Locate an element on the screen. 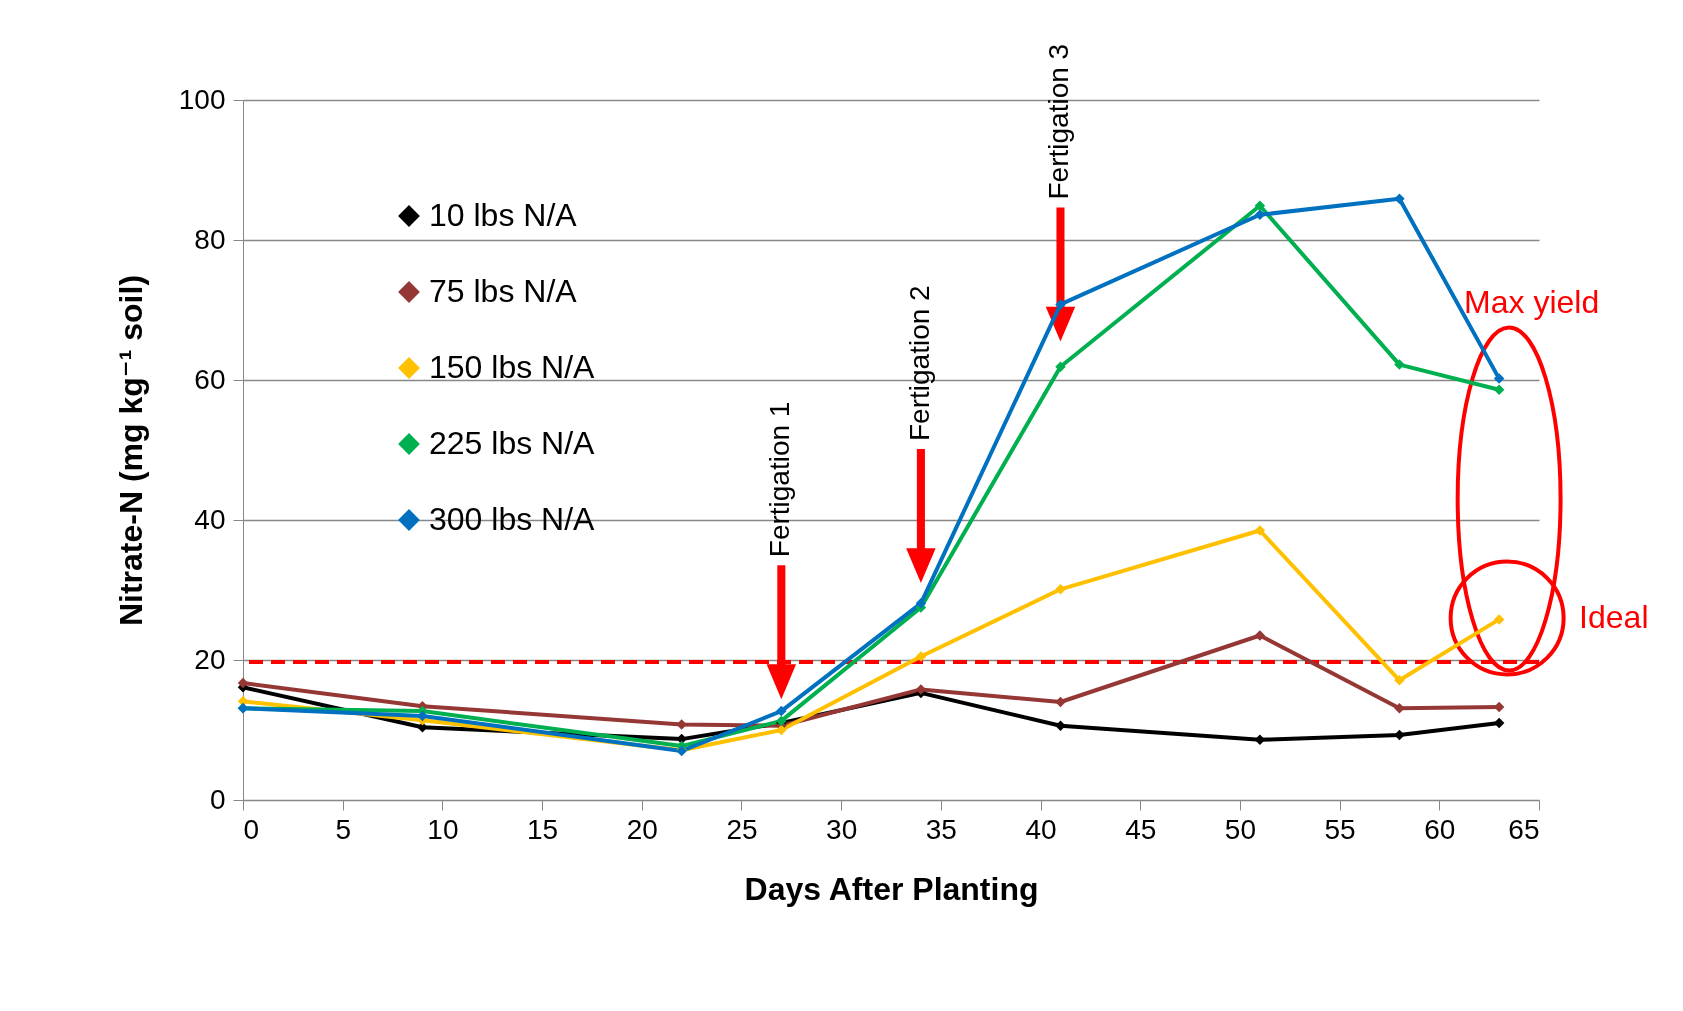 This screenshot has height=1011, width=1683. annotation: Max yield is located at coordinates (1532, 302).